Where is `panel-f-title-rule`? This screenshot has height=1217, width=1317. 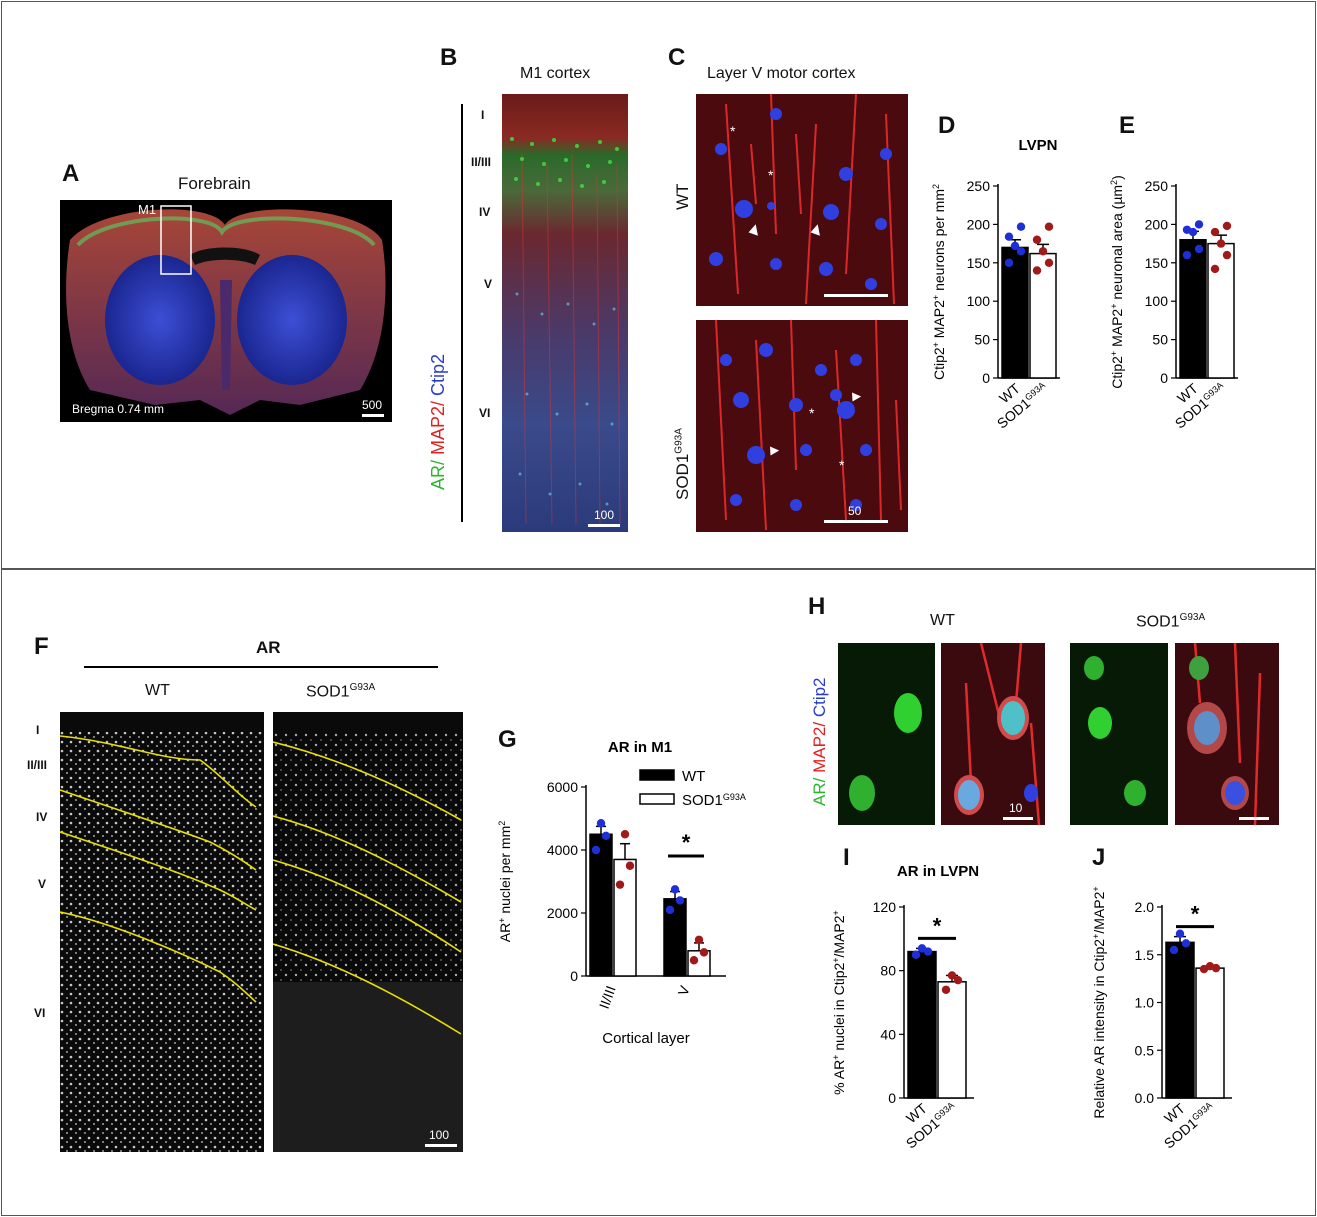
panel-f-title-rule is located at coordinates (261, 667).